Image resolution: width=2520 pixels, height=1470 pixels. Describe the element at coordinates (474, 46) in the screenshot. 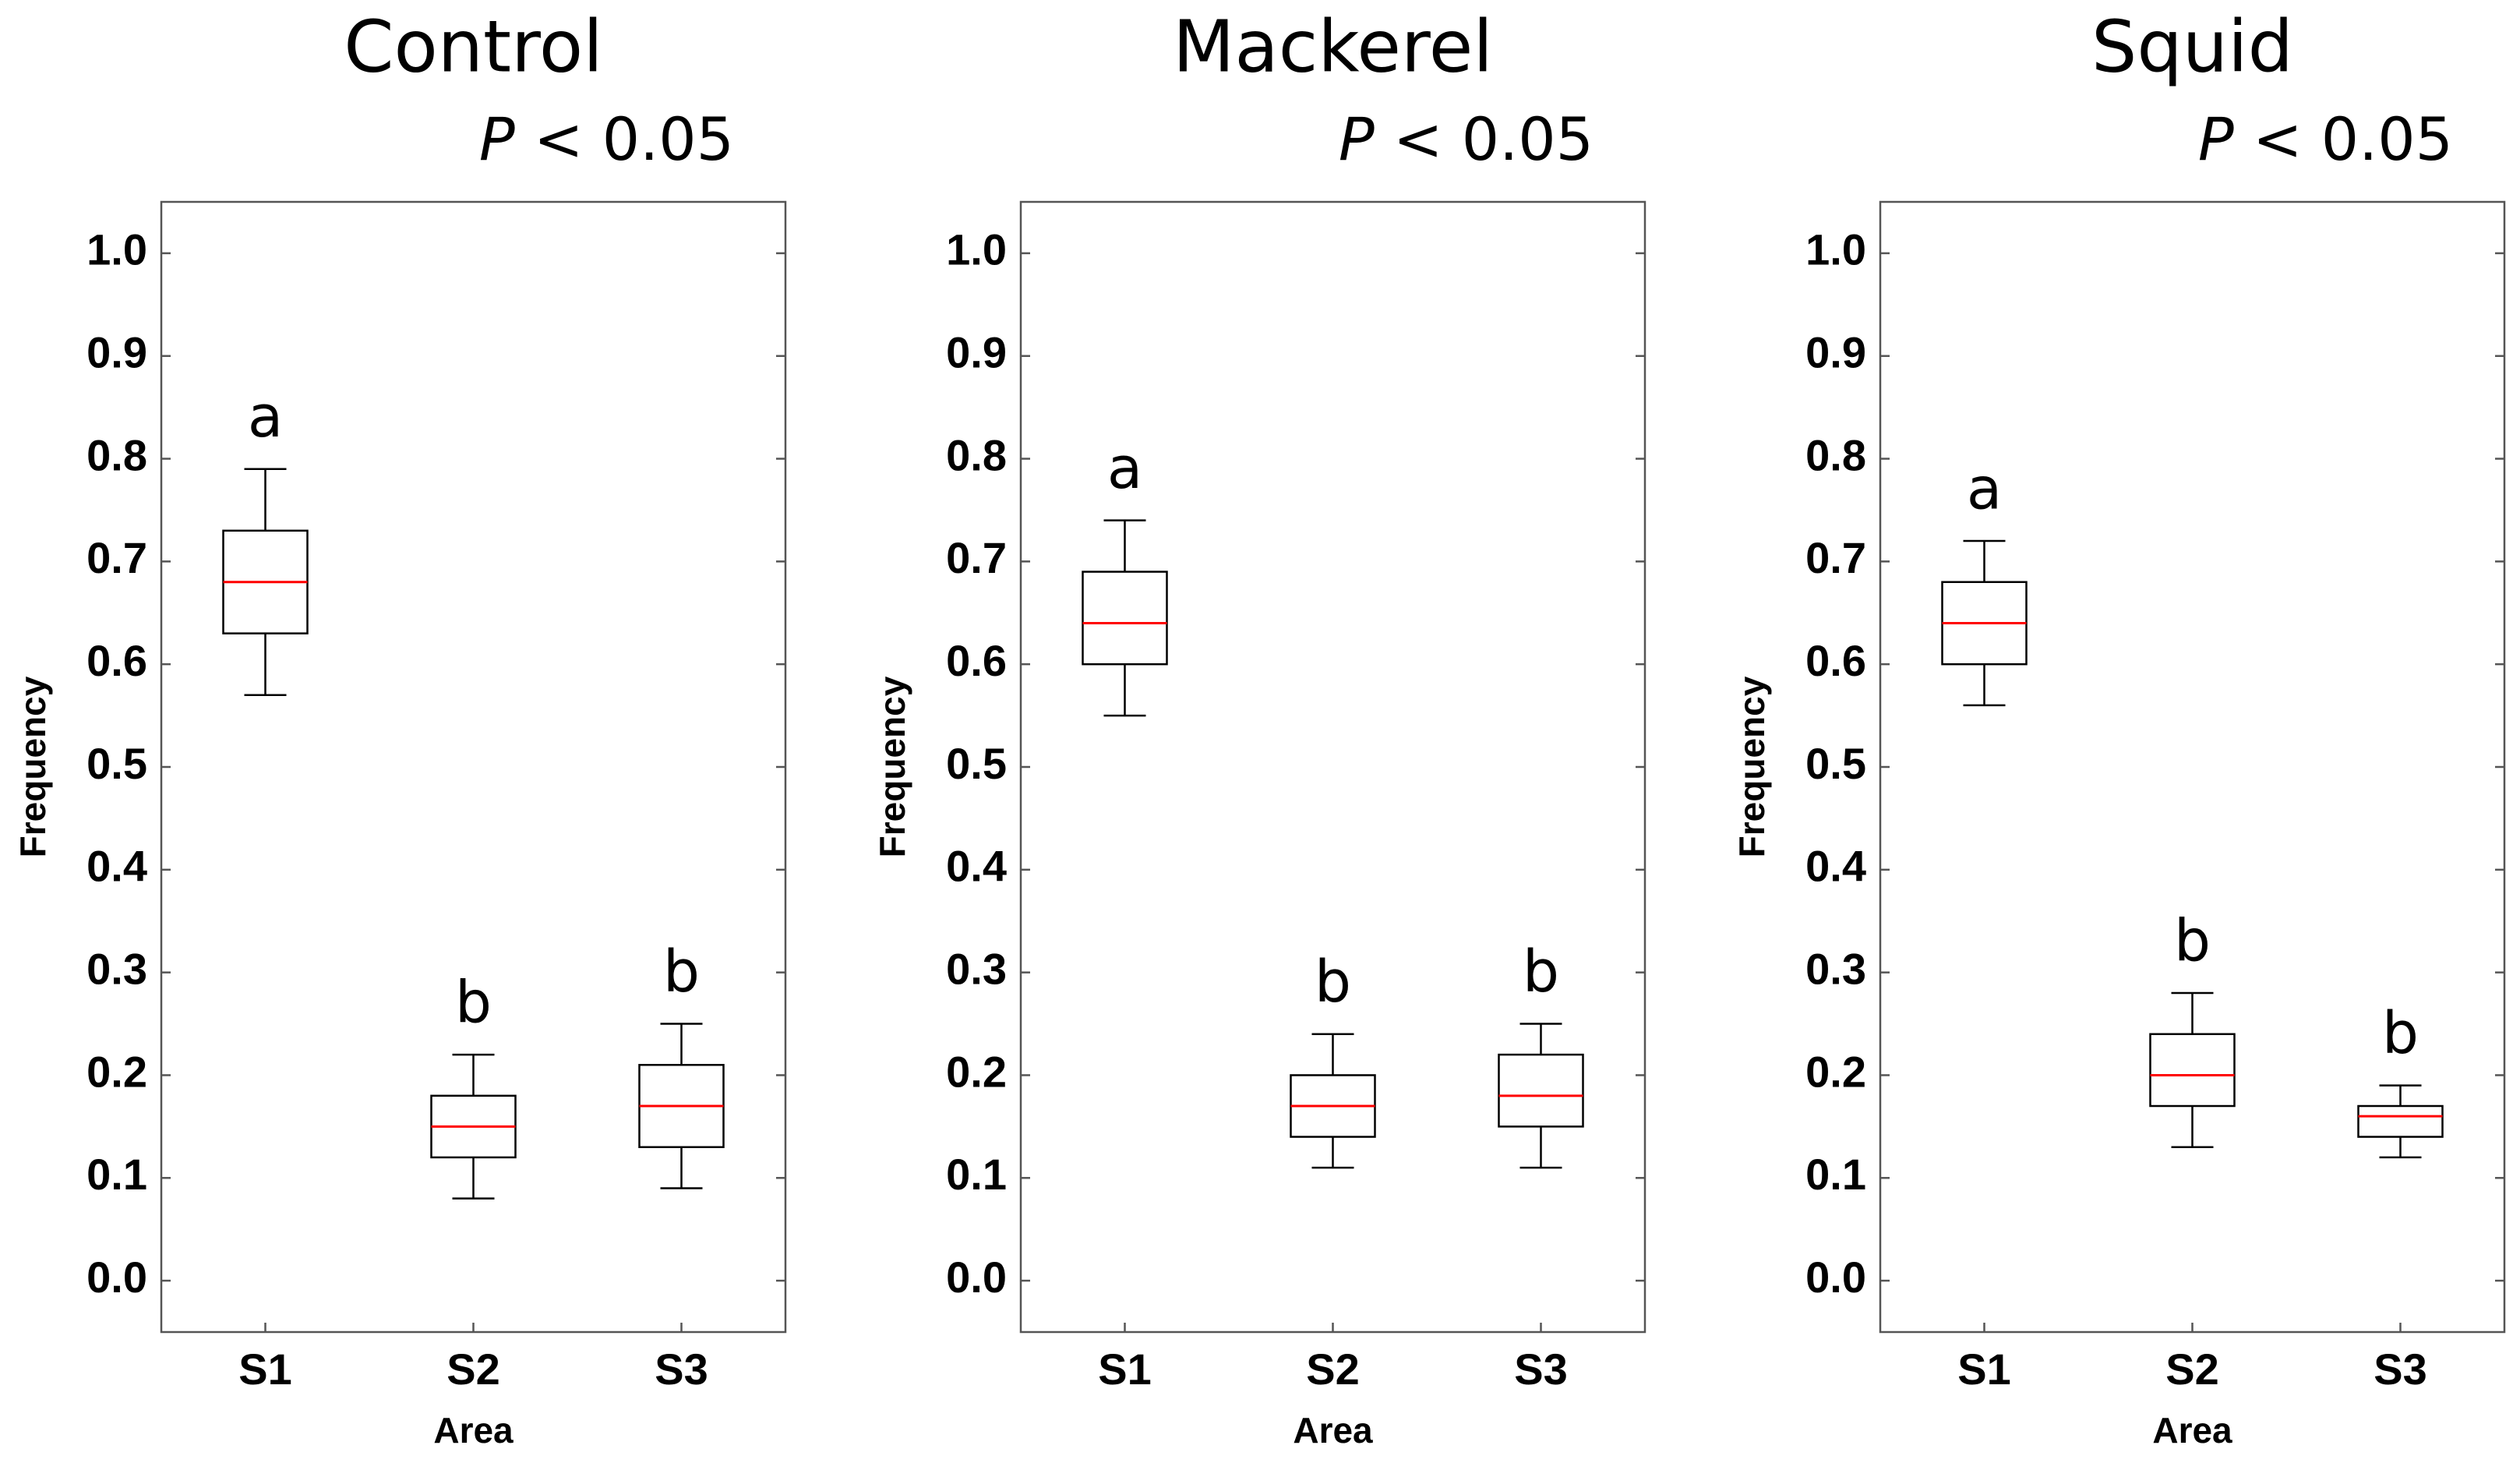

I see `panel-title: Control` at that location.